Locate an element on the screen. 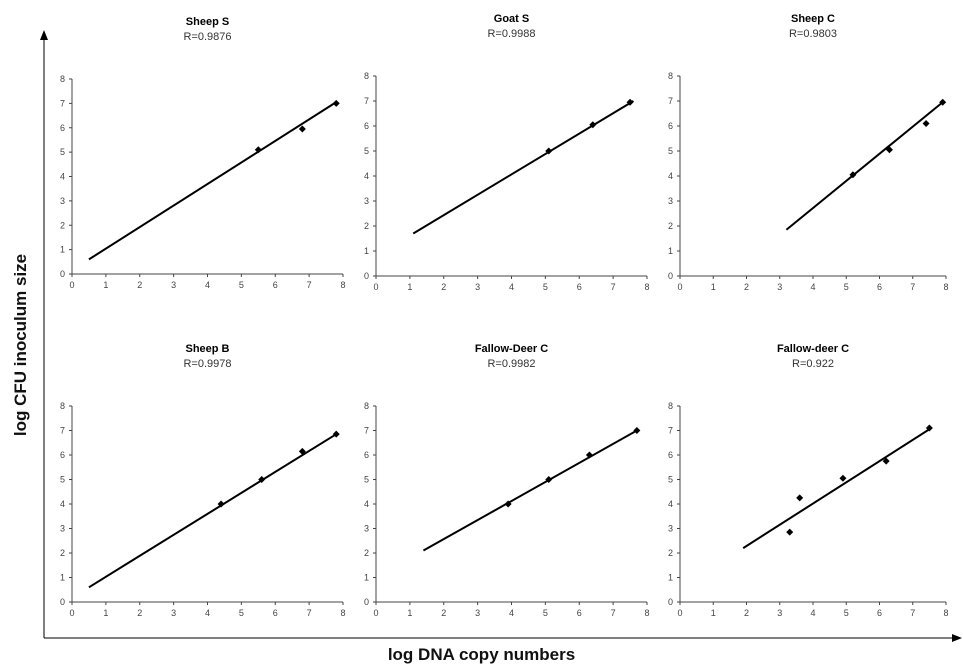 The height and width of the screenshot is (671, 963). chart-title: Sheep B is located at coordinates (207, 349).